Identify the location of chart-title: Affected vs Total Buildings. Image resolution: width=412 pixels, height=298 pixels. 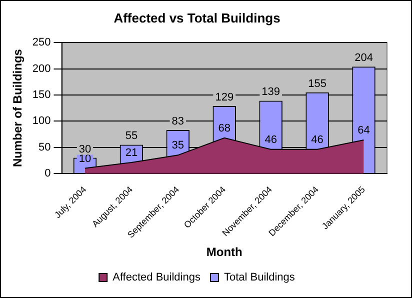
(197, 18).